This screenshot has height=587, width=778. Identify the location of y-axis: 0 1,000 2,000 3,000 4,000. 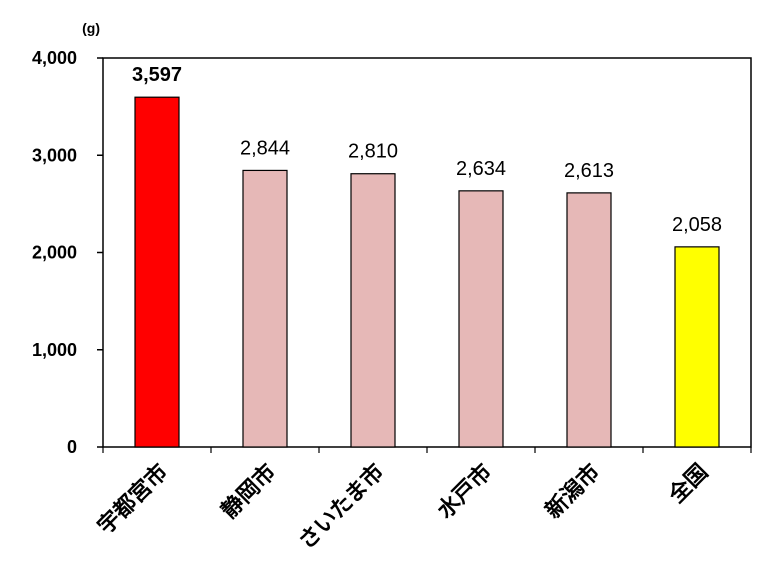
(67, 252).